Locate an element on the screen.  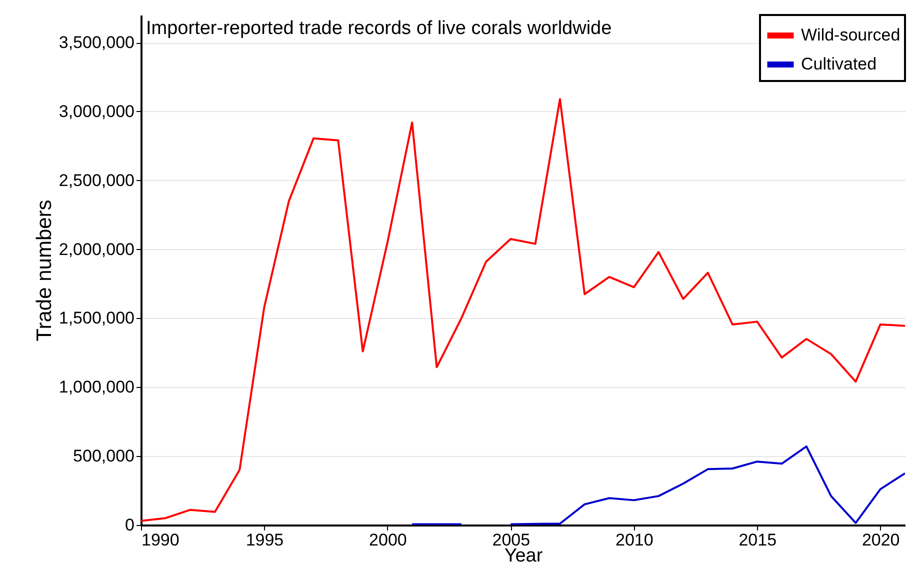
x-tick-label: 1995 is located at coordinates (265, 540).